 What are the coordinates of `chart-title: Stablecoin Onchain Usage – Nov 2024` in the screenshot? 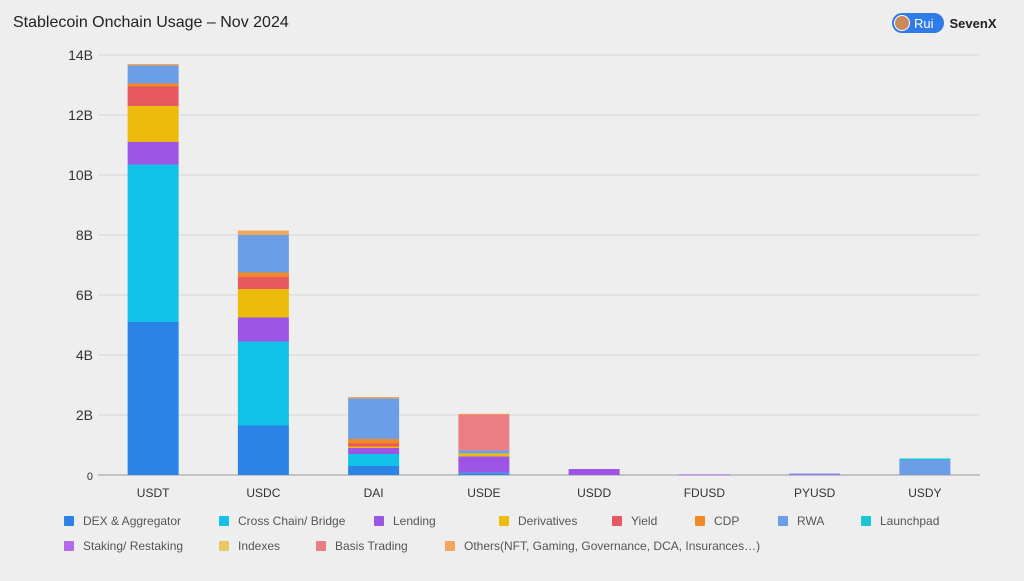 It's located at (151, 22).